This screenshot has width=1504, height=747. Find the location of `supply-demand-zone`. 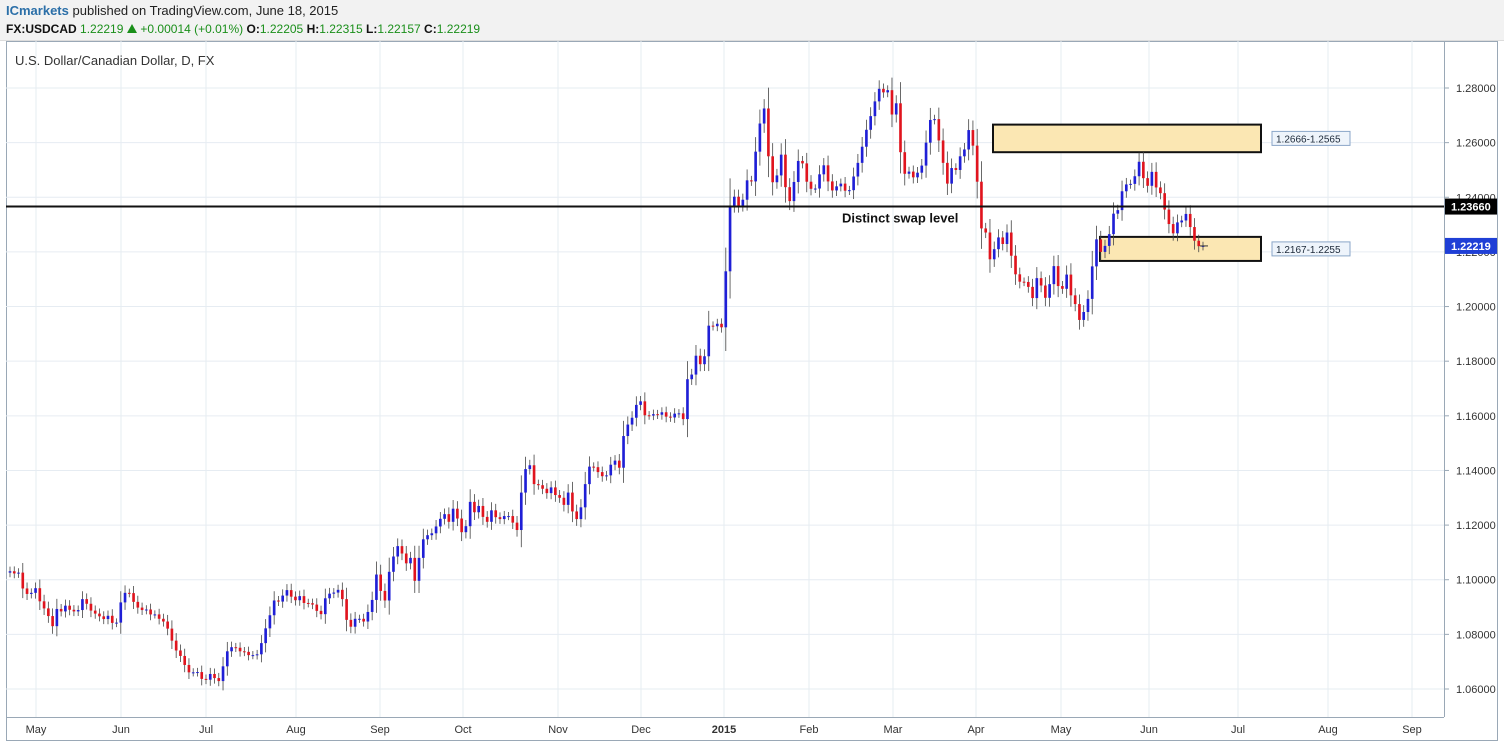

supply-demand-zone is located at coordinates (1180, 248).